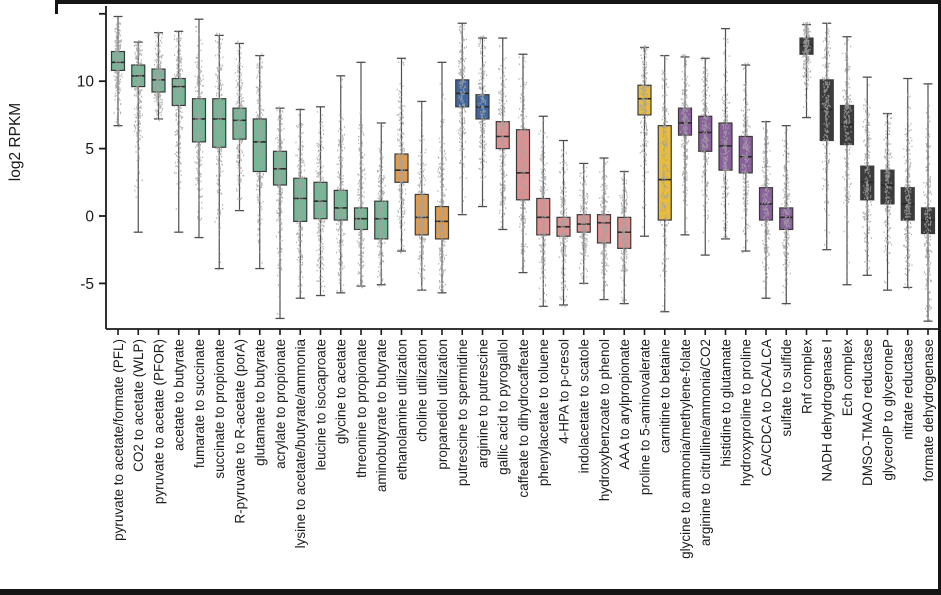 This screenshot has width=941, height=595. What do you see at coordinates (624, 320) in the screenshot?
I see `boxplot-25: AAA to arylpropionate` at bounding box center [624, 320].